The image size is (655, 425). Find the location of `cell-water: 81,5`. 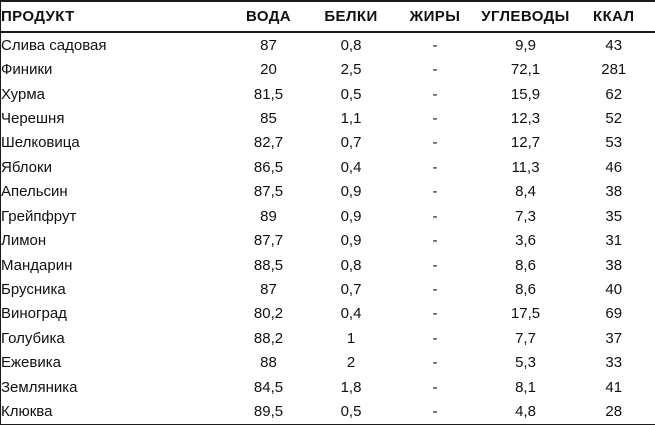

cell-water: 81,5 is located at coordinates (268, 94).